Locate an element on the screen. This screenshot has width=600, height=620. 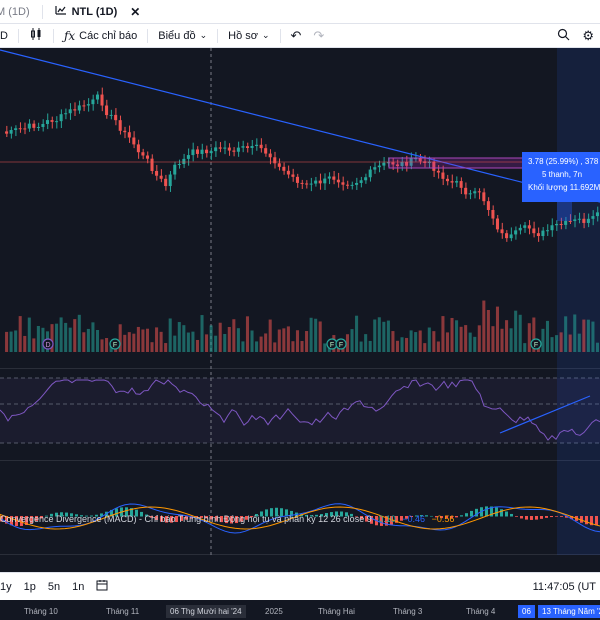
settings-button: ⚙ is located at coordinates (588, 36).